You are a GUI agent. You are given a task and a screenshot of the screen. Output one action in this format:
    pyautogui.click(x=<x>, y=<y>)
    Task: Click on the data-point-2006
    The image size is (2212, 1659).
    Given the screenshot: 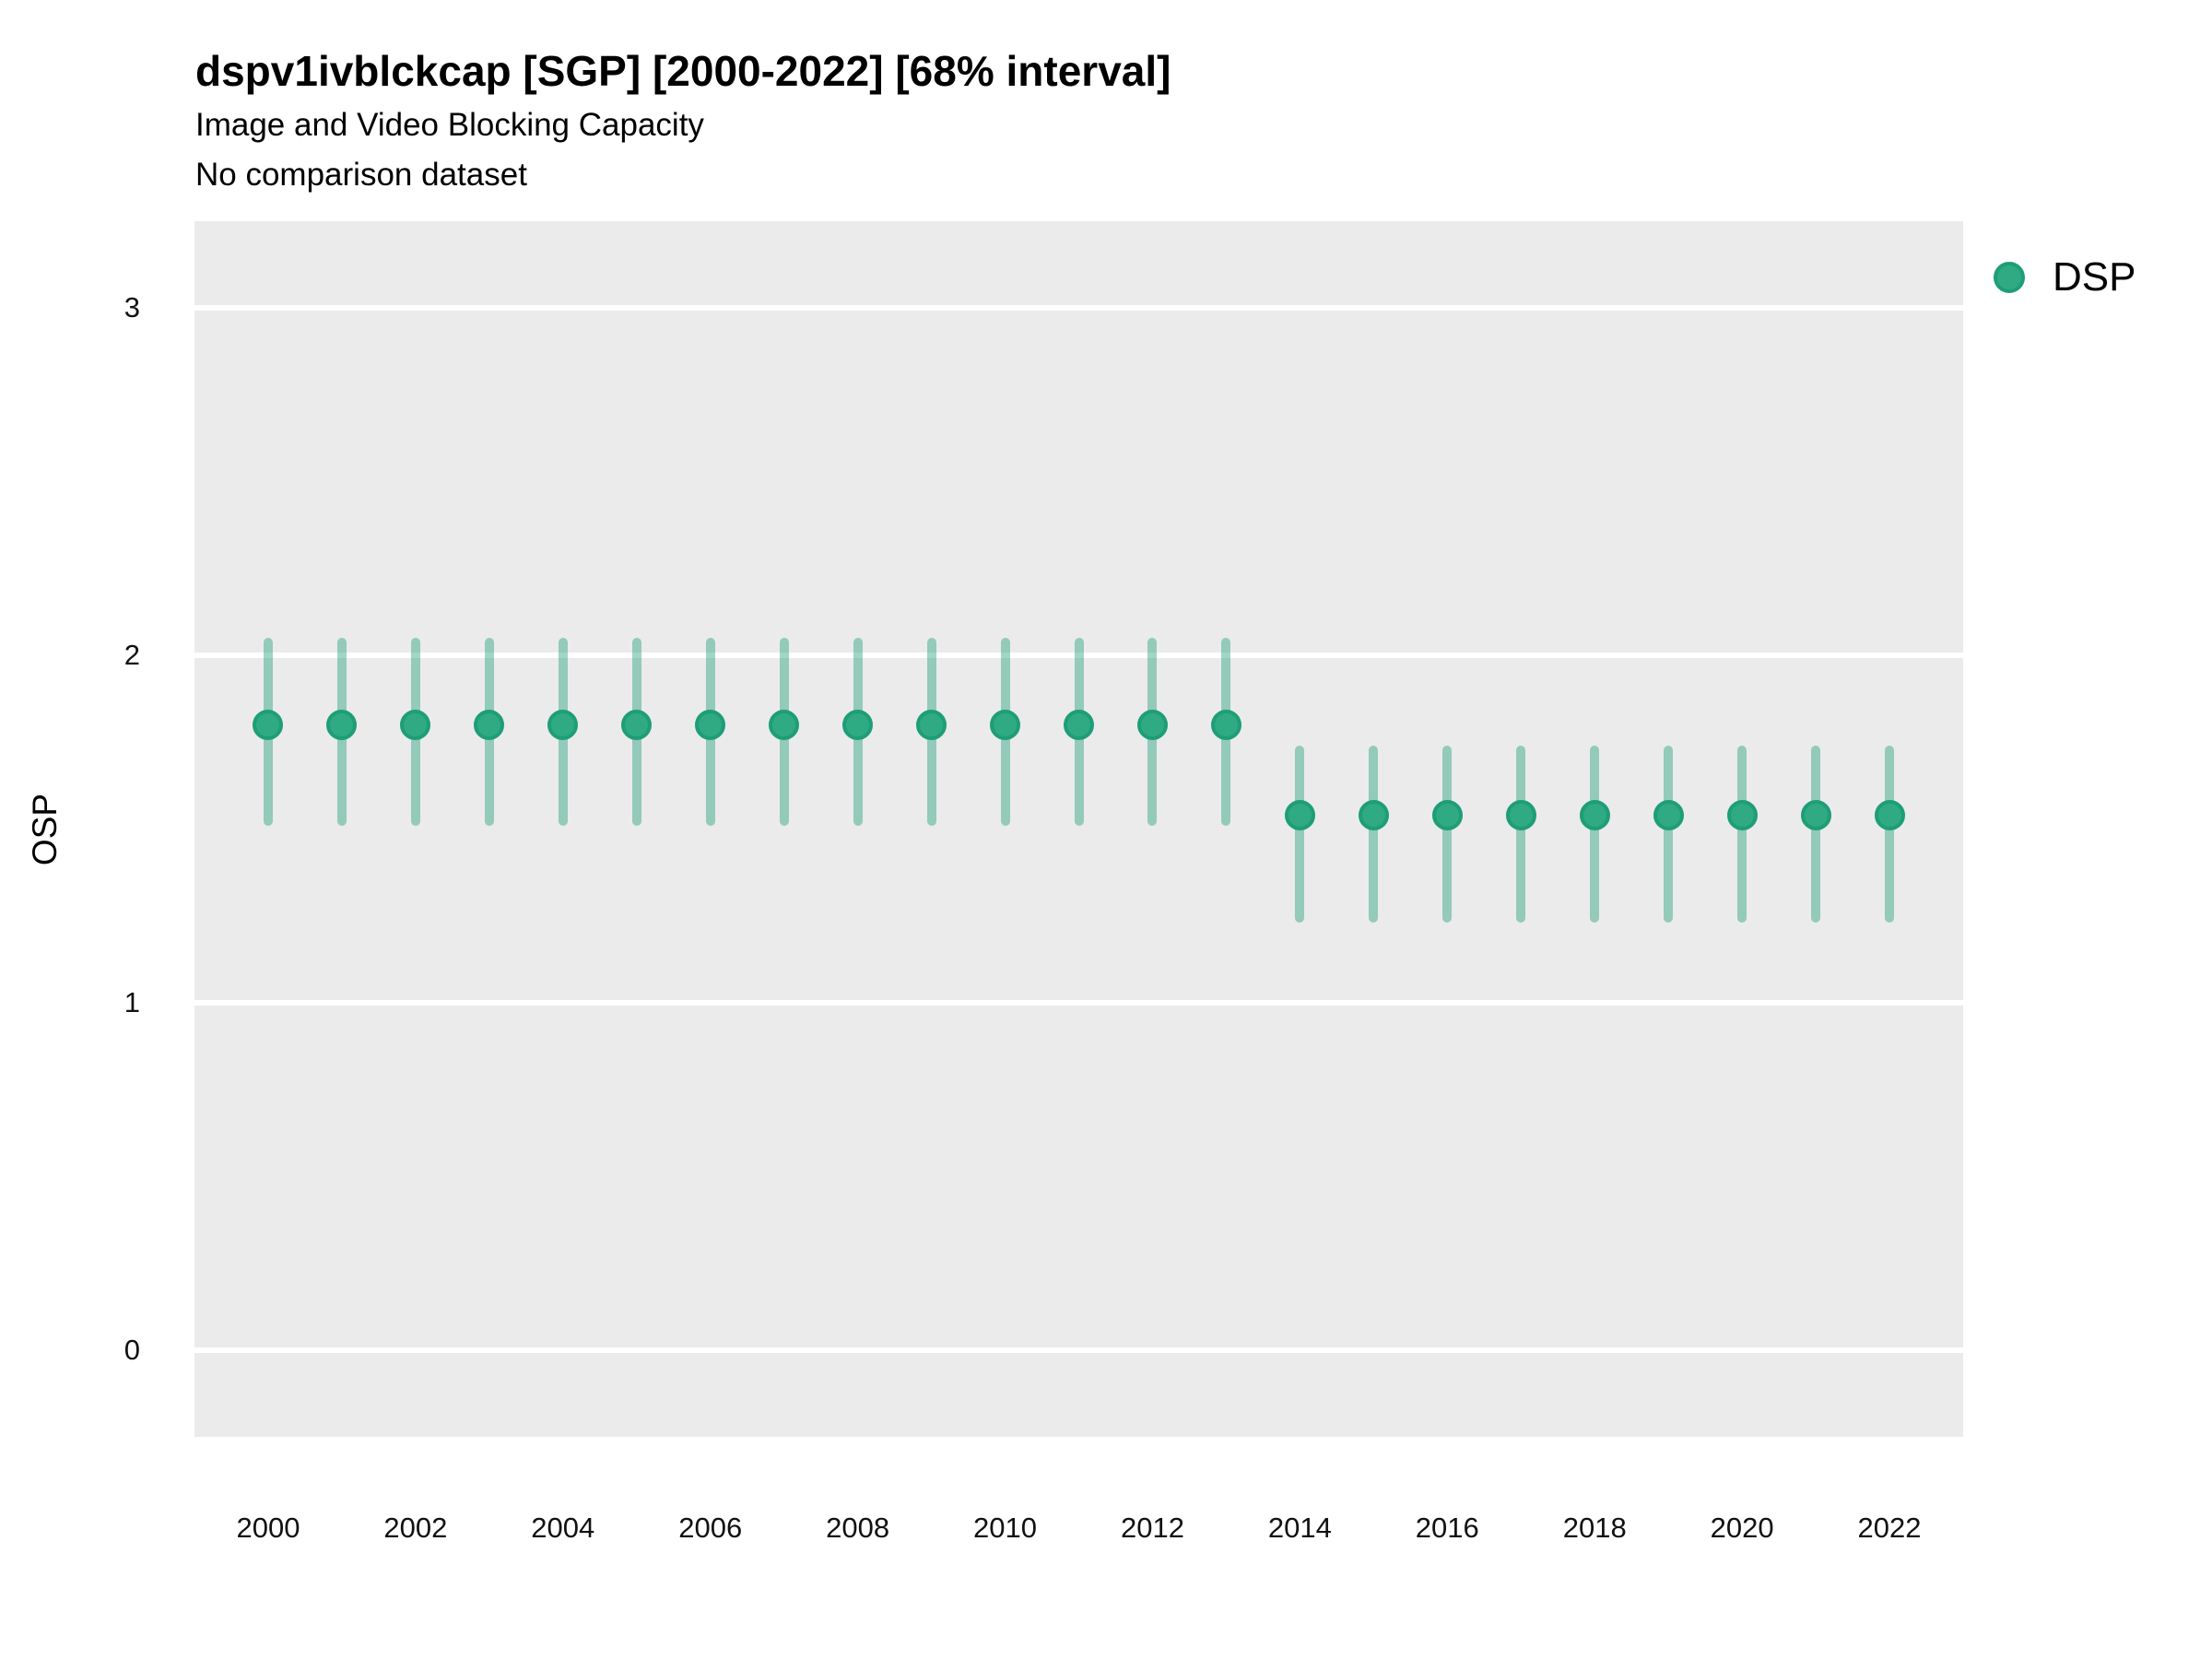 What is the action you would take?
    pyautogui.click(x=710, y=724)
    